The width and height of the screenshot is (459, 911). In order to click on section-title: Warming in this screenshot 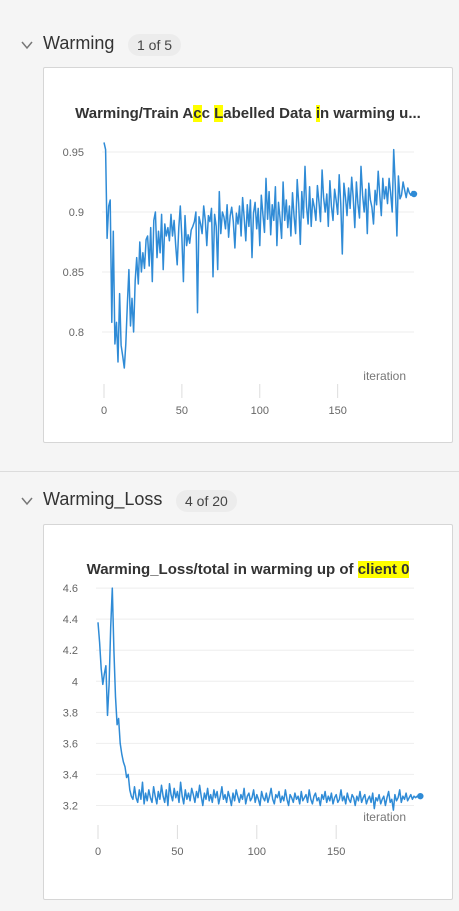, I will do `click(79, 43)`.